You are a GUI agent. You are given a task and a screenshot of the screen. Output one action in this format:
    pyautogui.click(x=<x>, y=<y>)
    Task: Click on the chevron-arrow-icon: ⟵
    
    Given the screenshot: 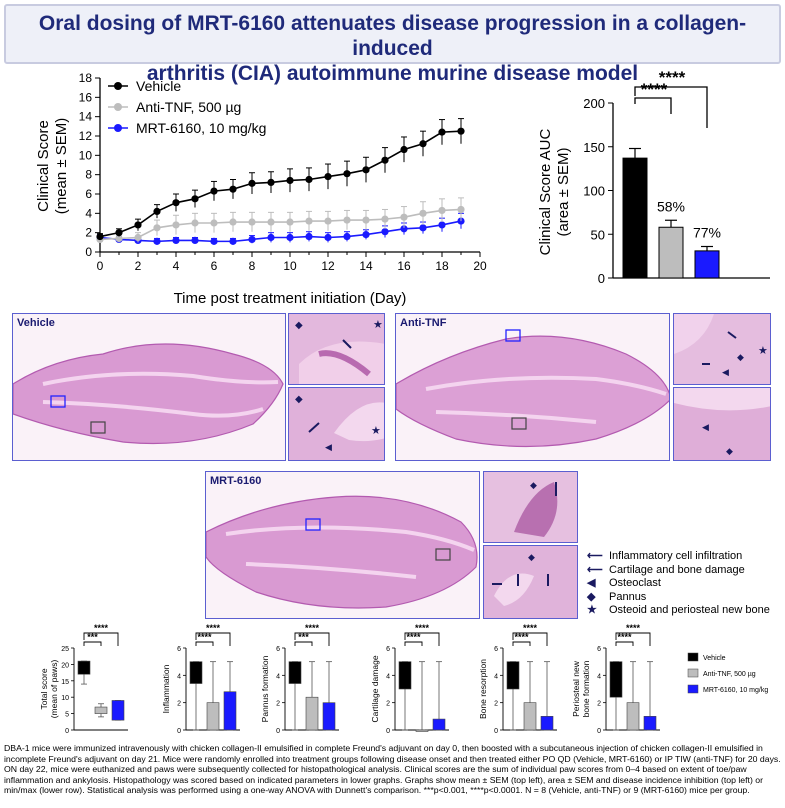 What is the action you would take?
    pyautogui.click(x=595, y=569)
    